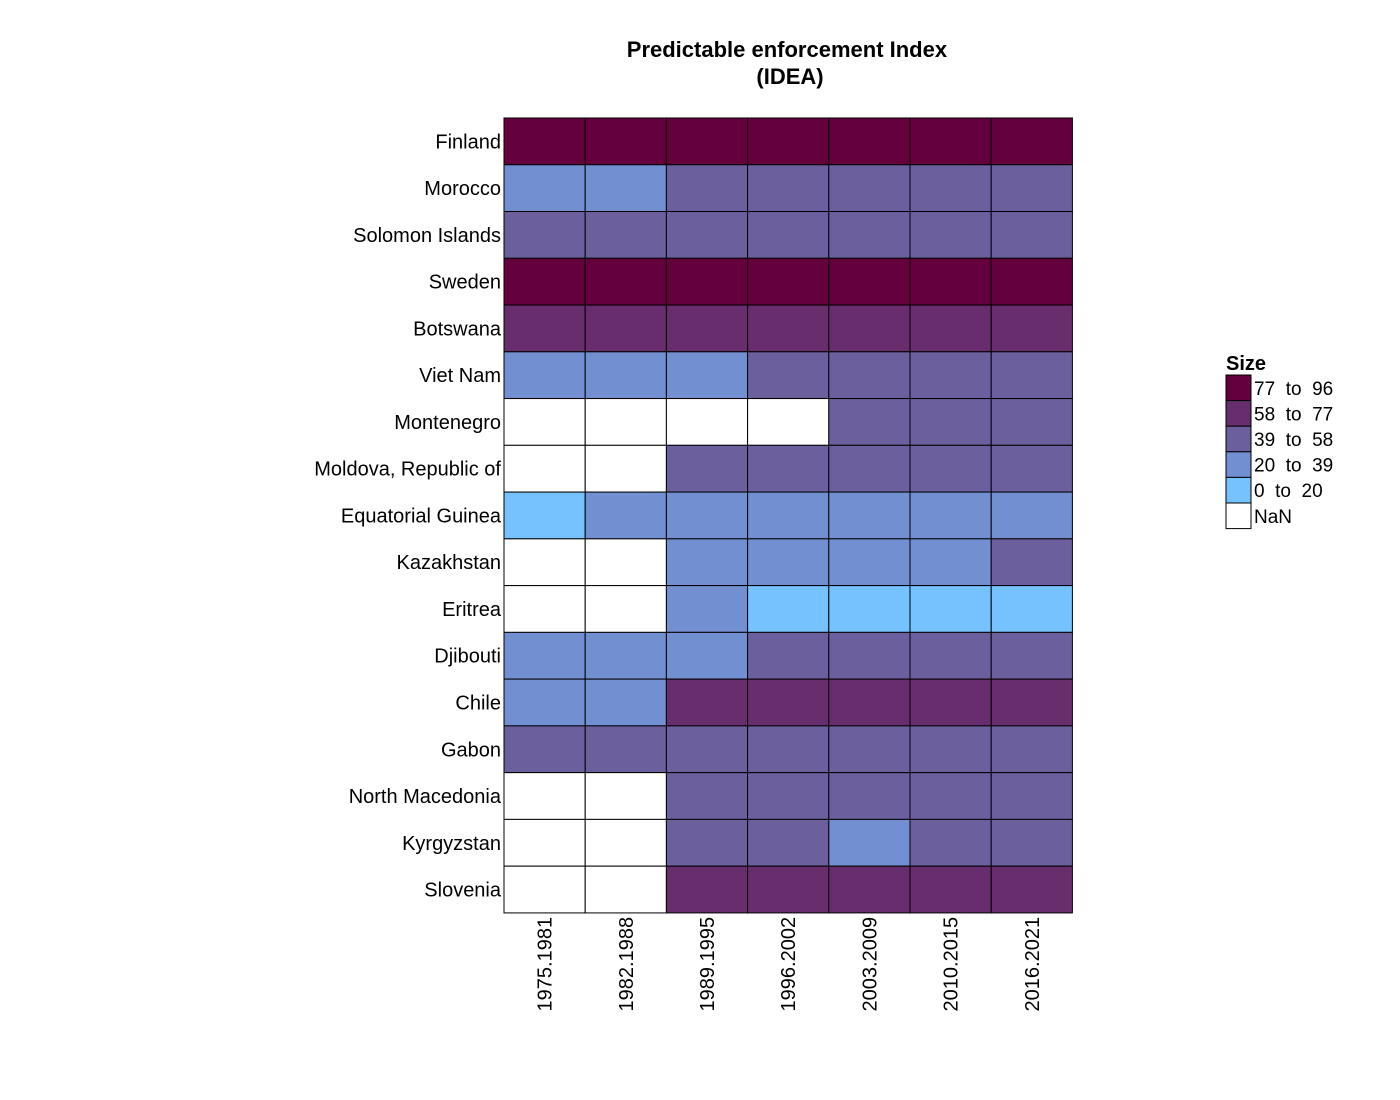 Image resolution: width=1400 pixels, height=1100 pixels. I want to click on row-label: Solomon Islands, so click(427, 236).